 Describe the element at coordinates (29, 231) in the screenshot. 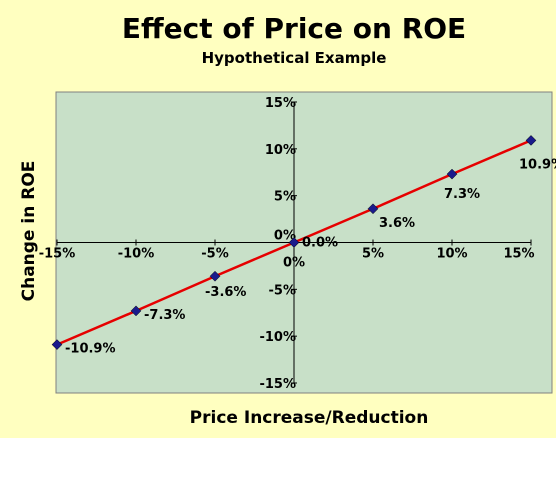

I see `y-axis-label: Change in ROE` at that location.